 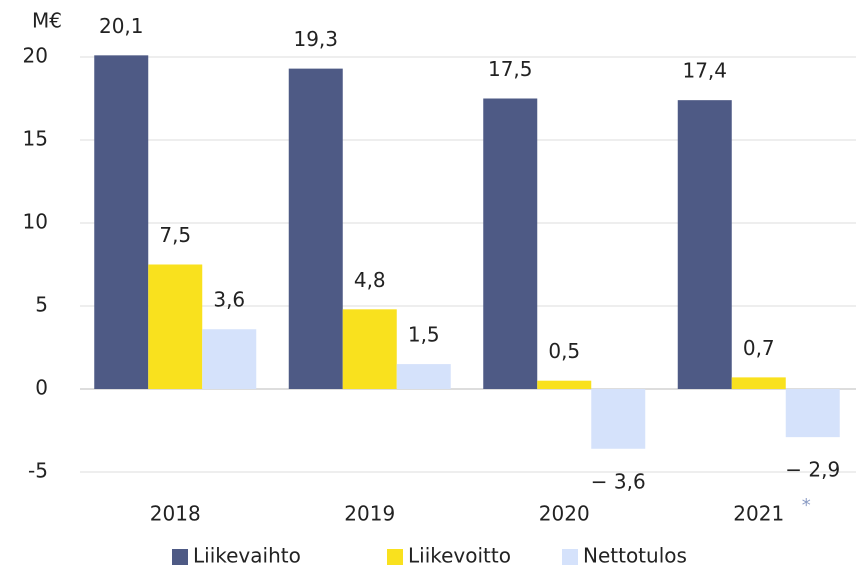 I want to click on y-tick-label: 0, so click(x=41, y=388).